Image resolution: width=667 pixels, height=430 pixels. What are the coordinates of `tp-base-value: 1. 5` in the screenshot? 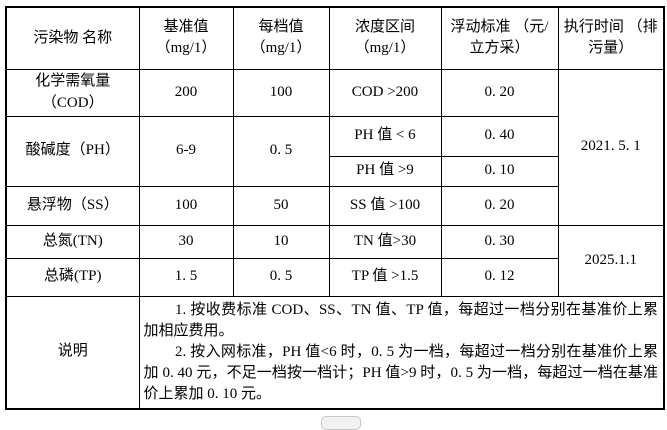 It's located at (186, 277).